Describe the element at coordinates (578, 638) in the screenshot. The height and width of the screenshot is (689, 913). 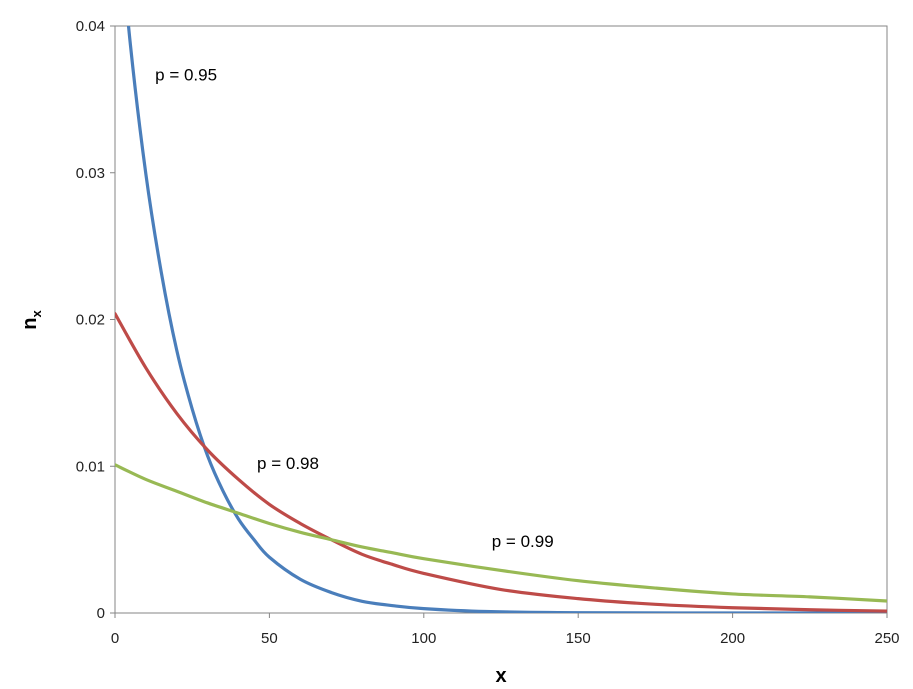
I see `x-tick-label: 150` at that location.